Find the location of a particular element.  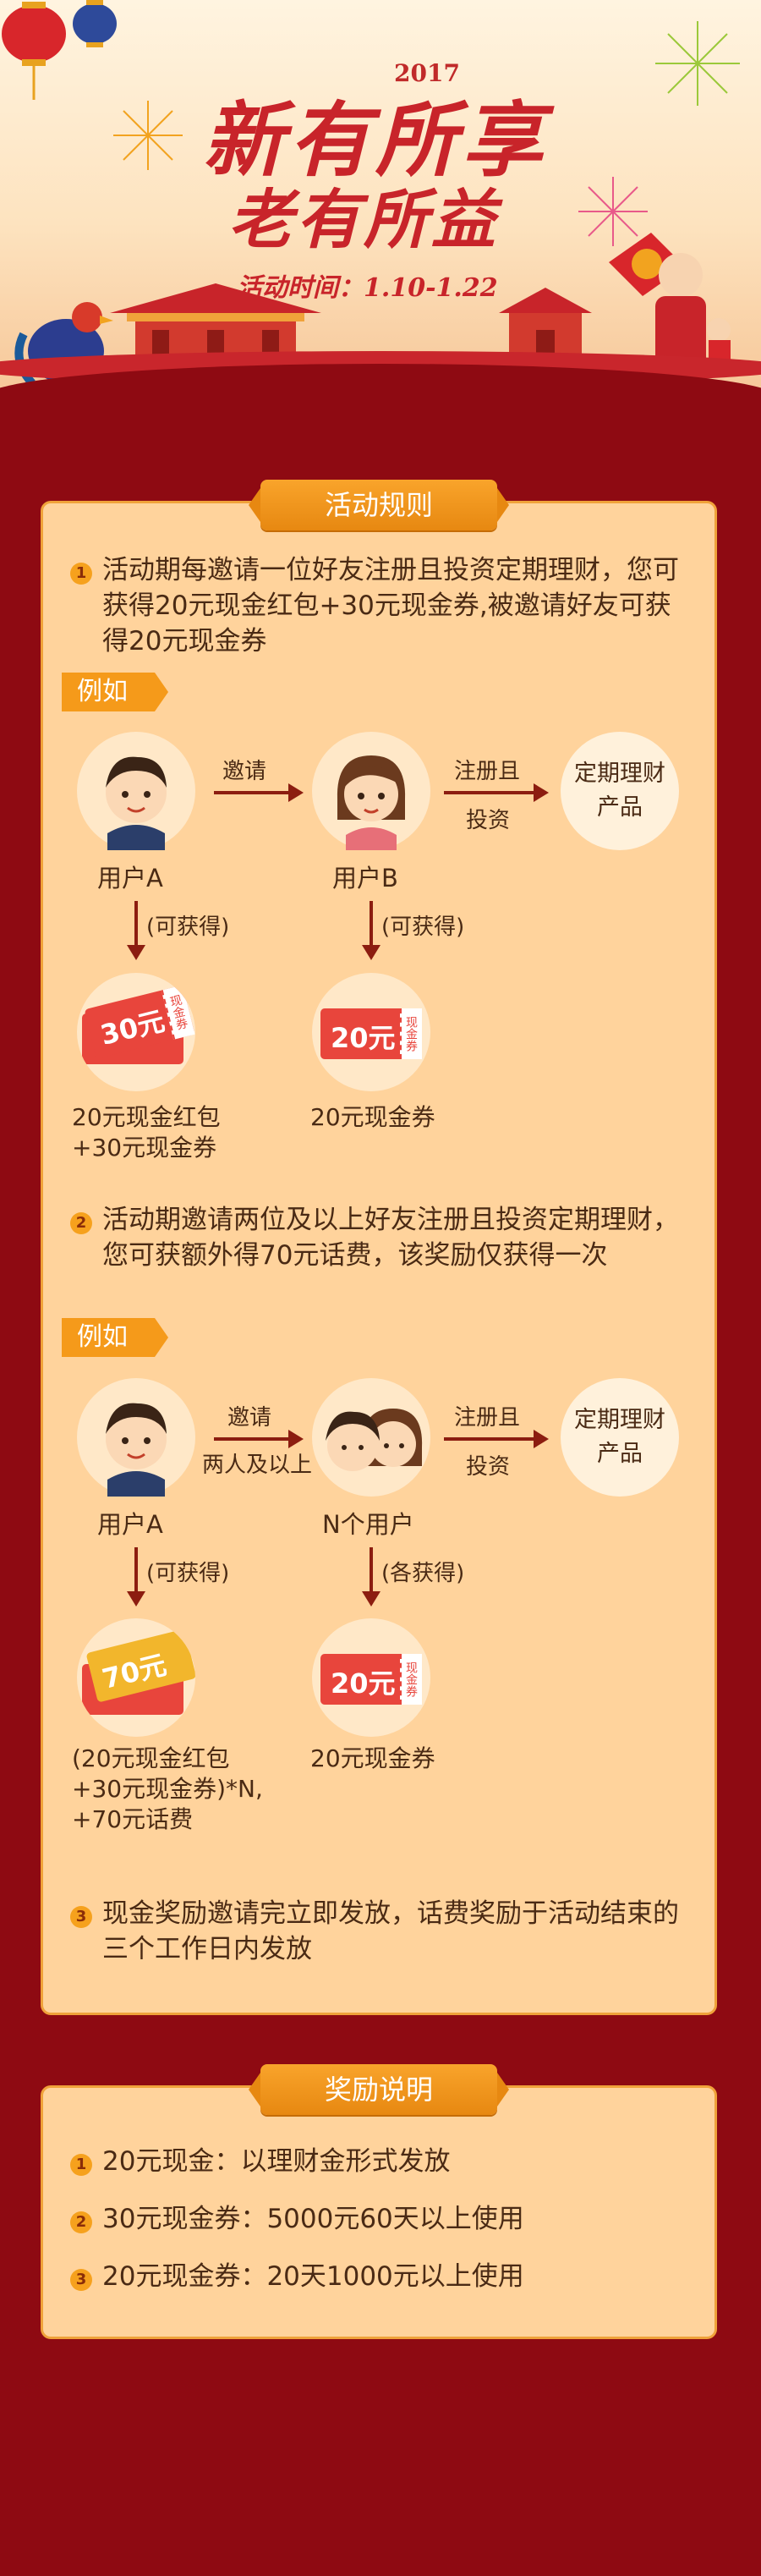

user-b-avatar is located at coordinates (371, 791).